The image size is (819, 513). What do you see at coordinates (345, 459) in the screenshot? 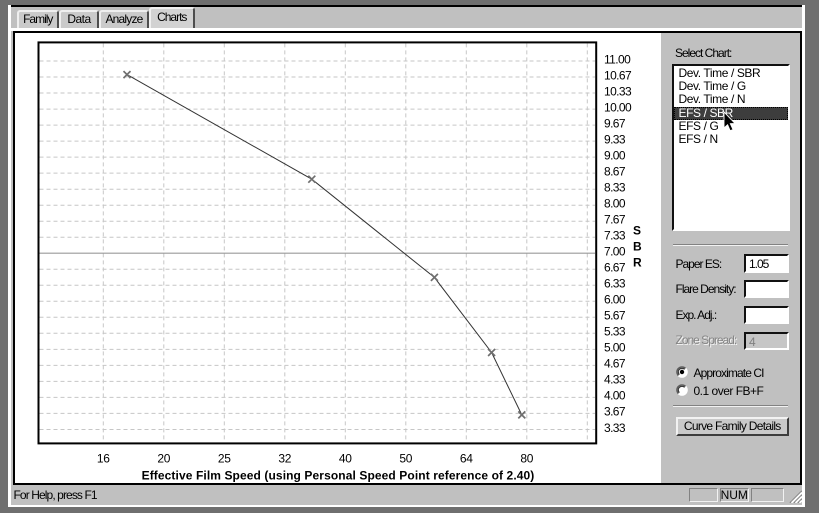
I see `svg-text: 40` at bounding box center [345, 459].